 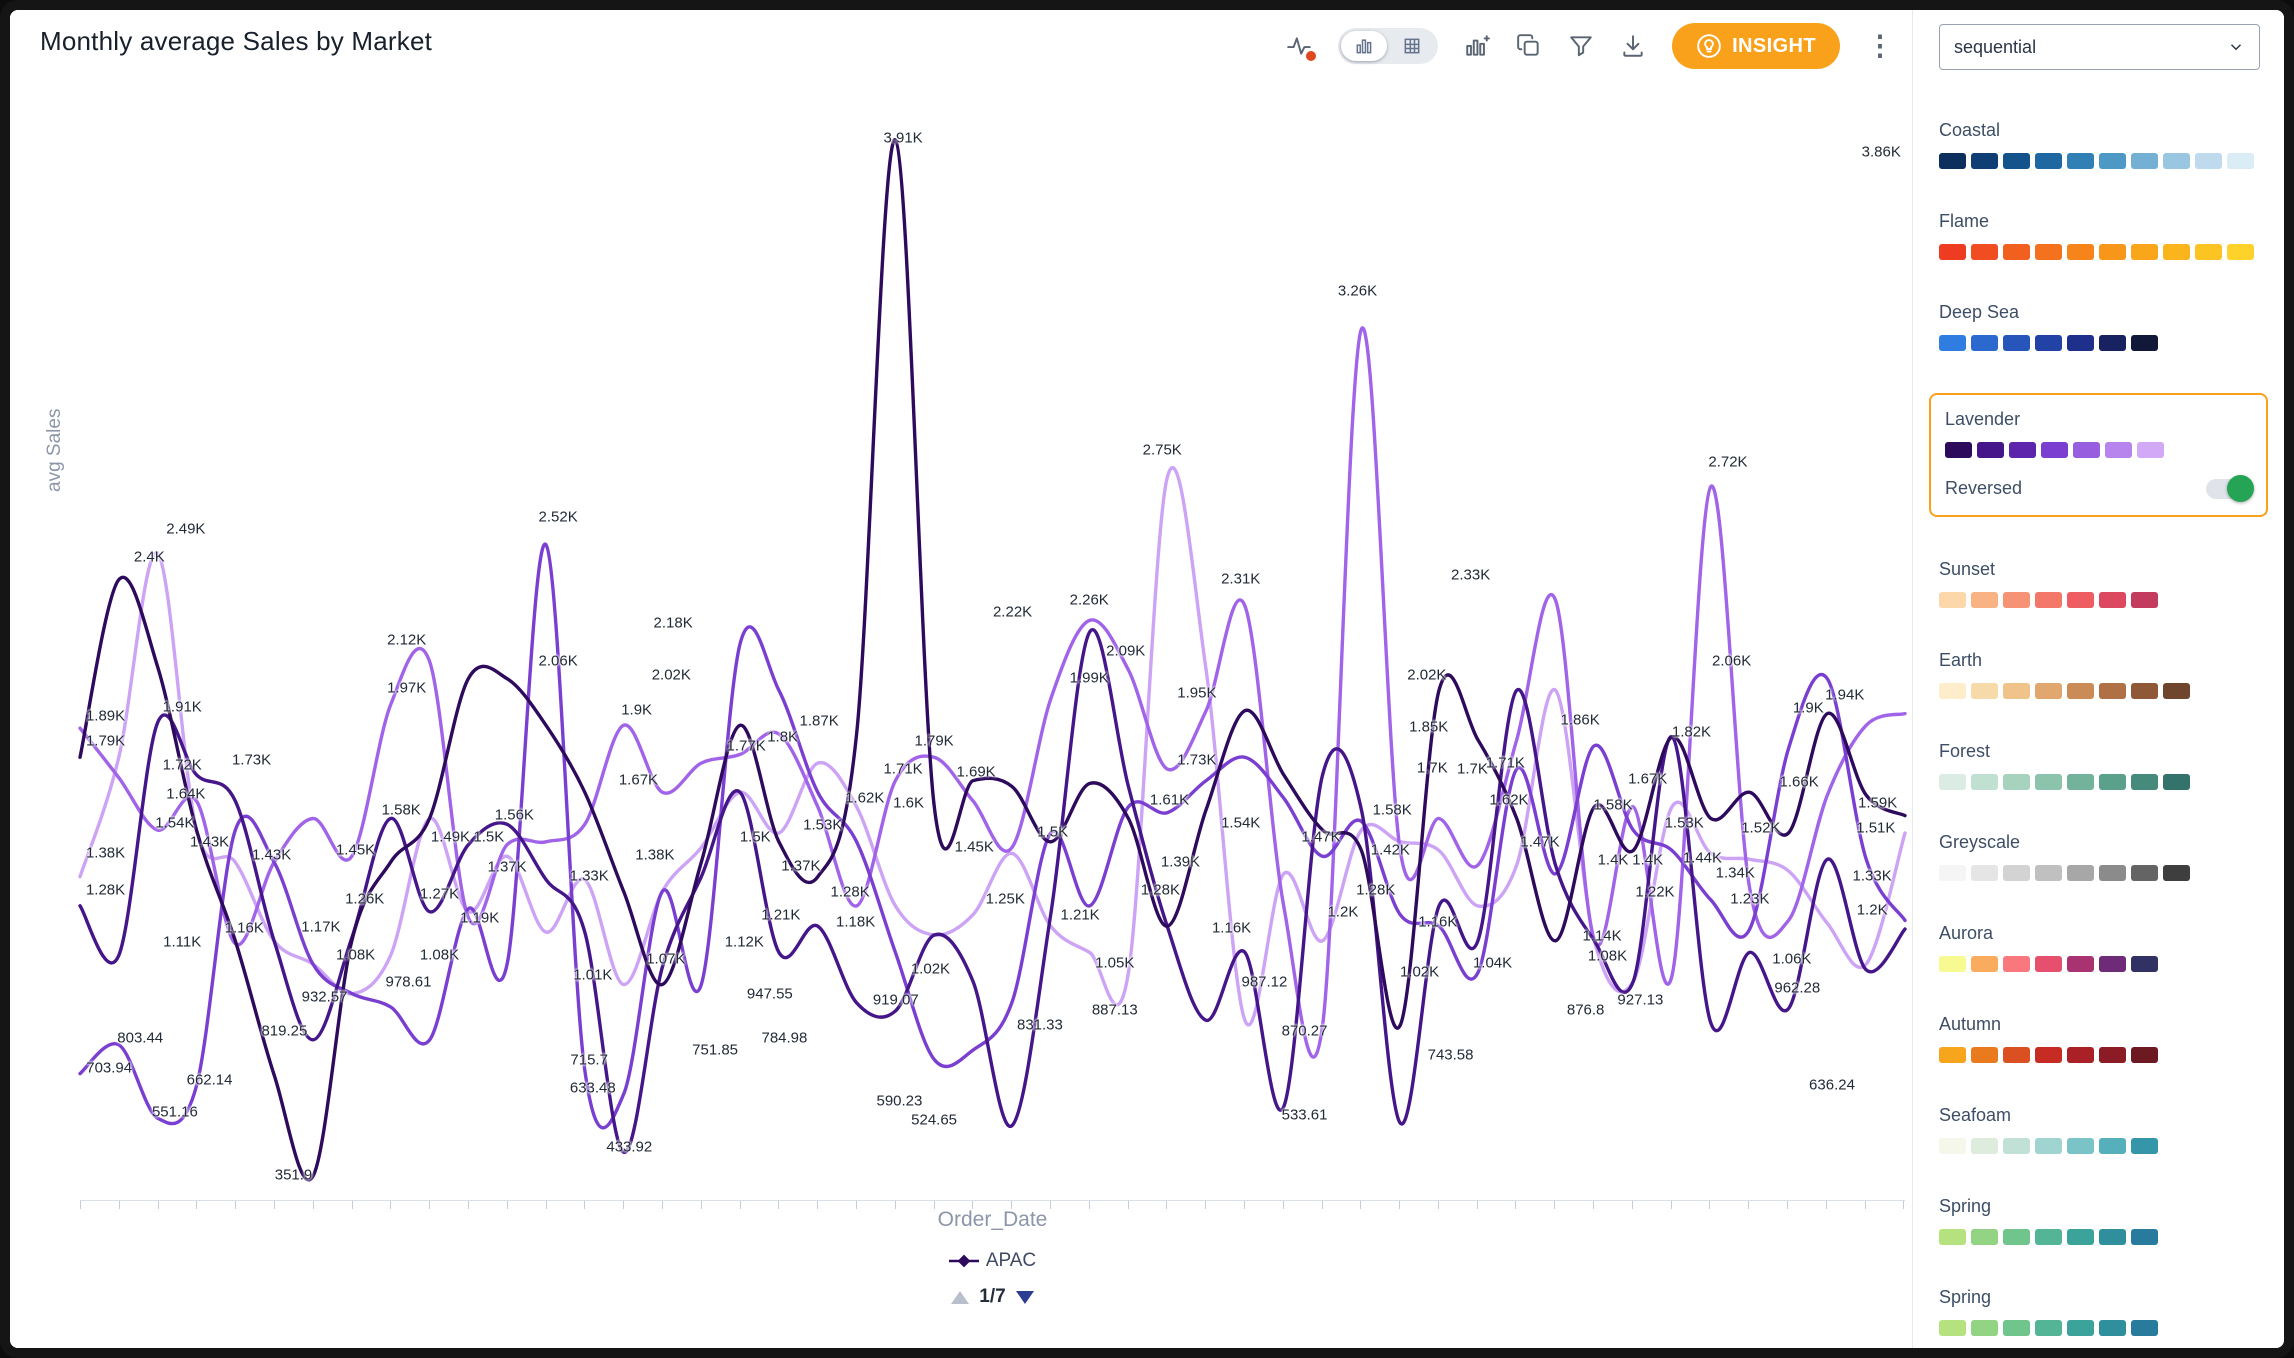 What do you see at coordinates (1756, 46) in the screenshot?
I see `insight-button: INSIGHT` at bounding box center [1756, 46].